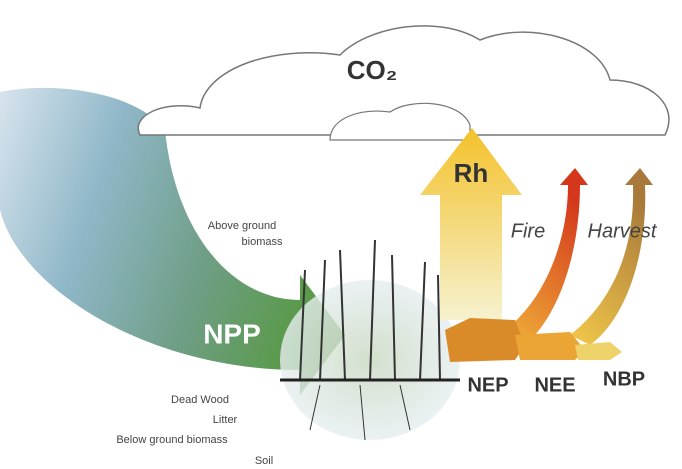  Describe the element at coordinates (225, 420) in the screenshot. I see `litter-label: Litter` at that location.